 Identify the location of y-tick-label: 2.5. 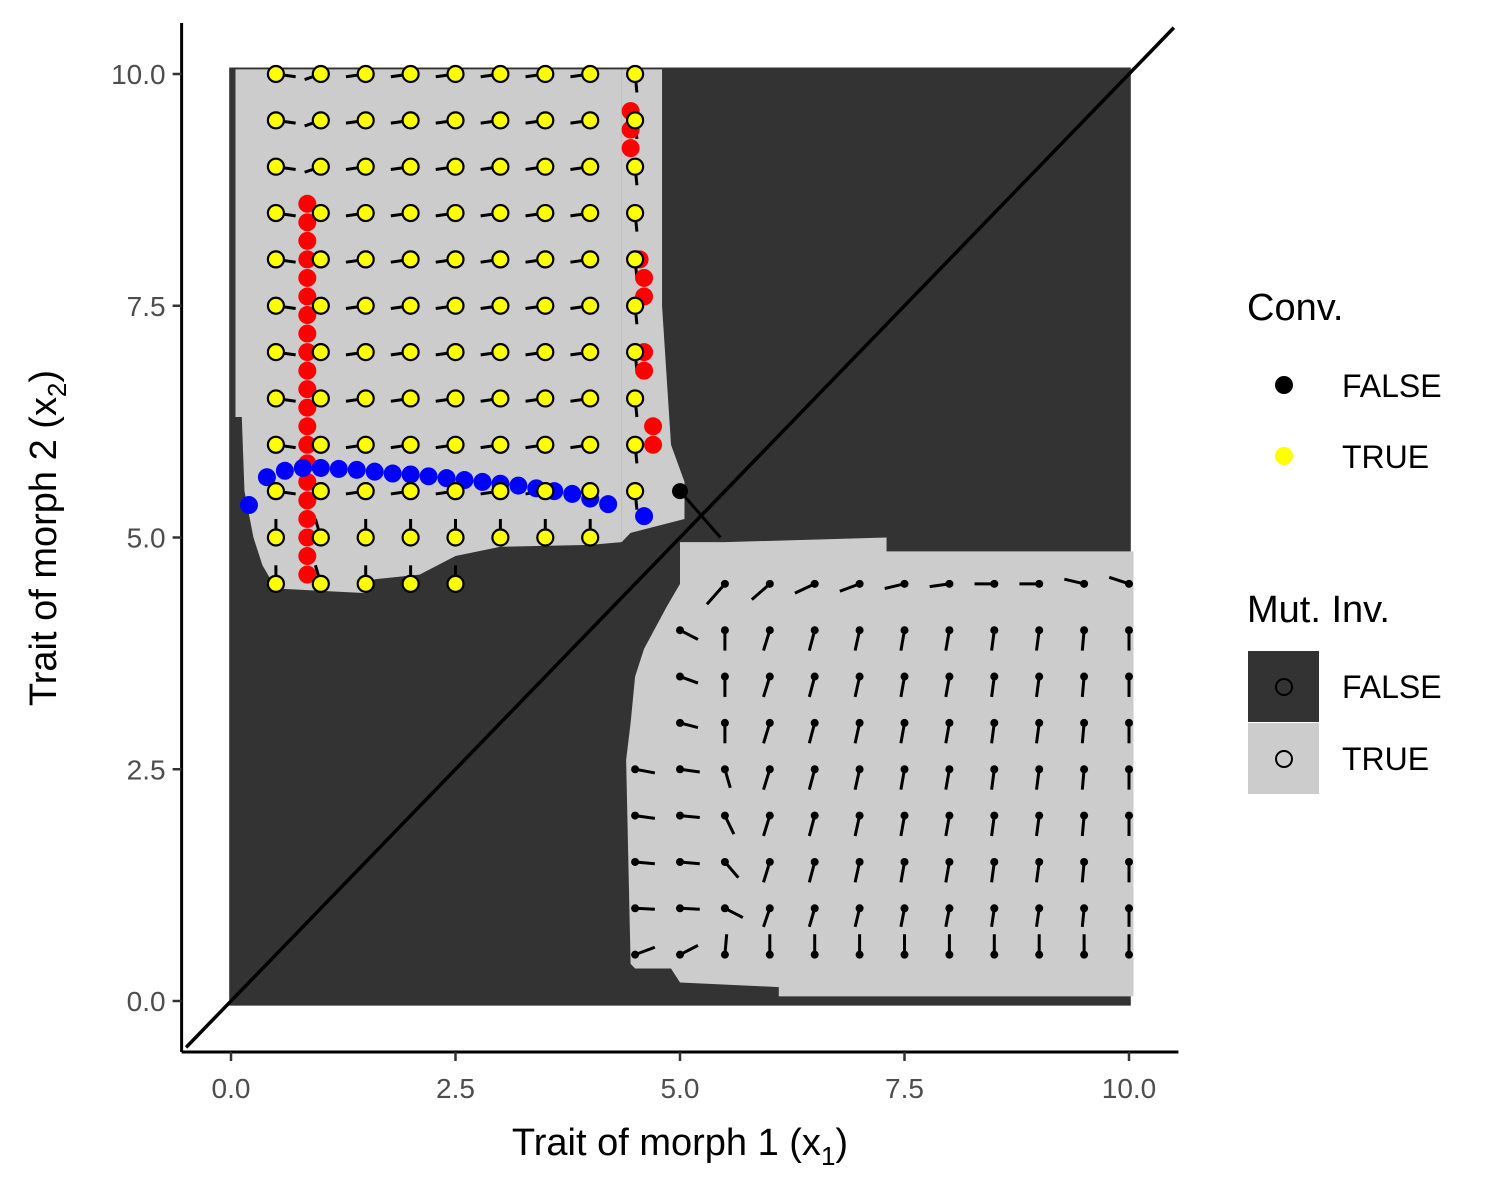
(146, 769).